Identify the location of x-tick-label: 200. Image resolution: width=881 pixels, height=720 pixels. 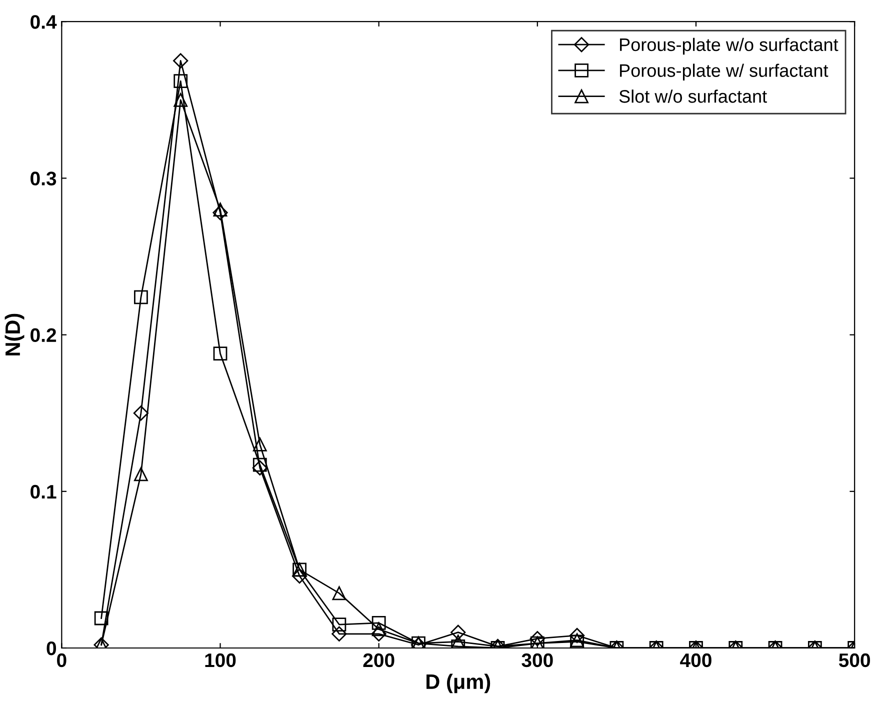
(378, 660).